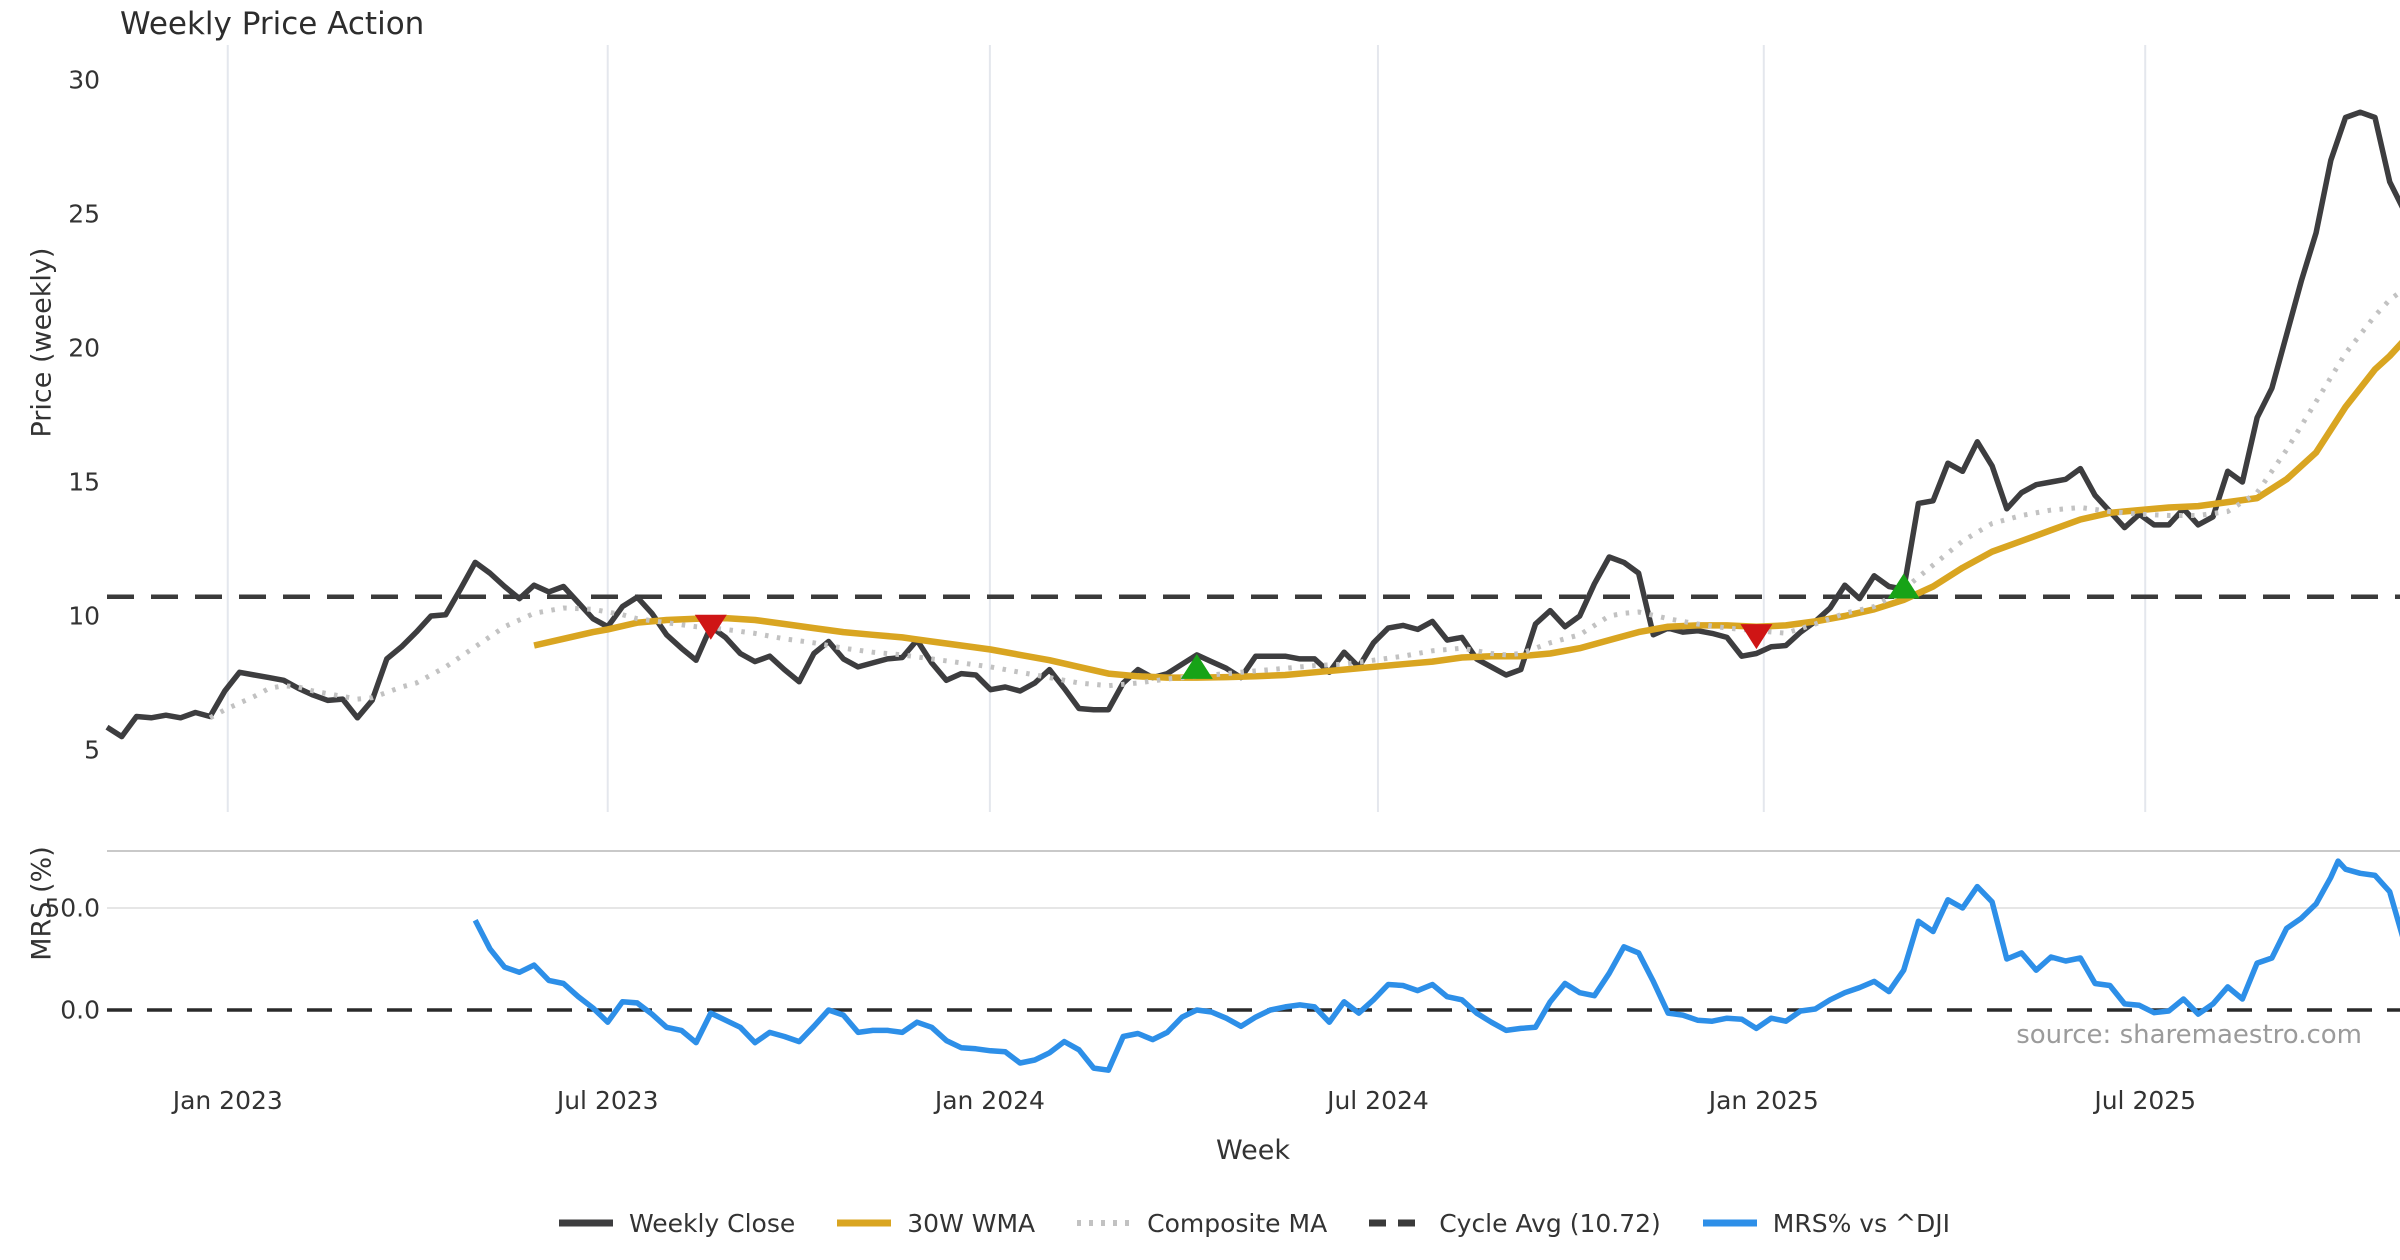  I want to click on legend-item: 30W WMA, so click(935, 1223).